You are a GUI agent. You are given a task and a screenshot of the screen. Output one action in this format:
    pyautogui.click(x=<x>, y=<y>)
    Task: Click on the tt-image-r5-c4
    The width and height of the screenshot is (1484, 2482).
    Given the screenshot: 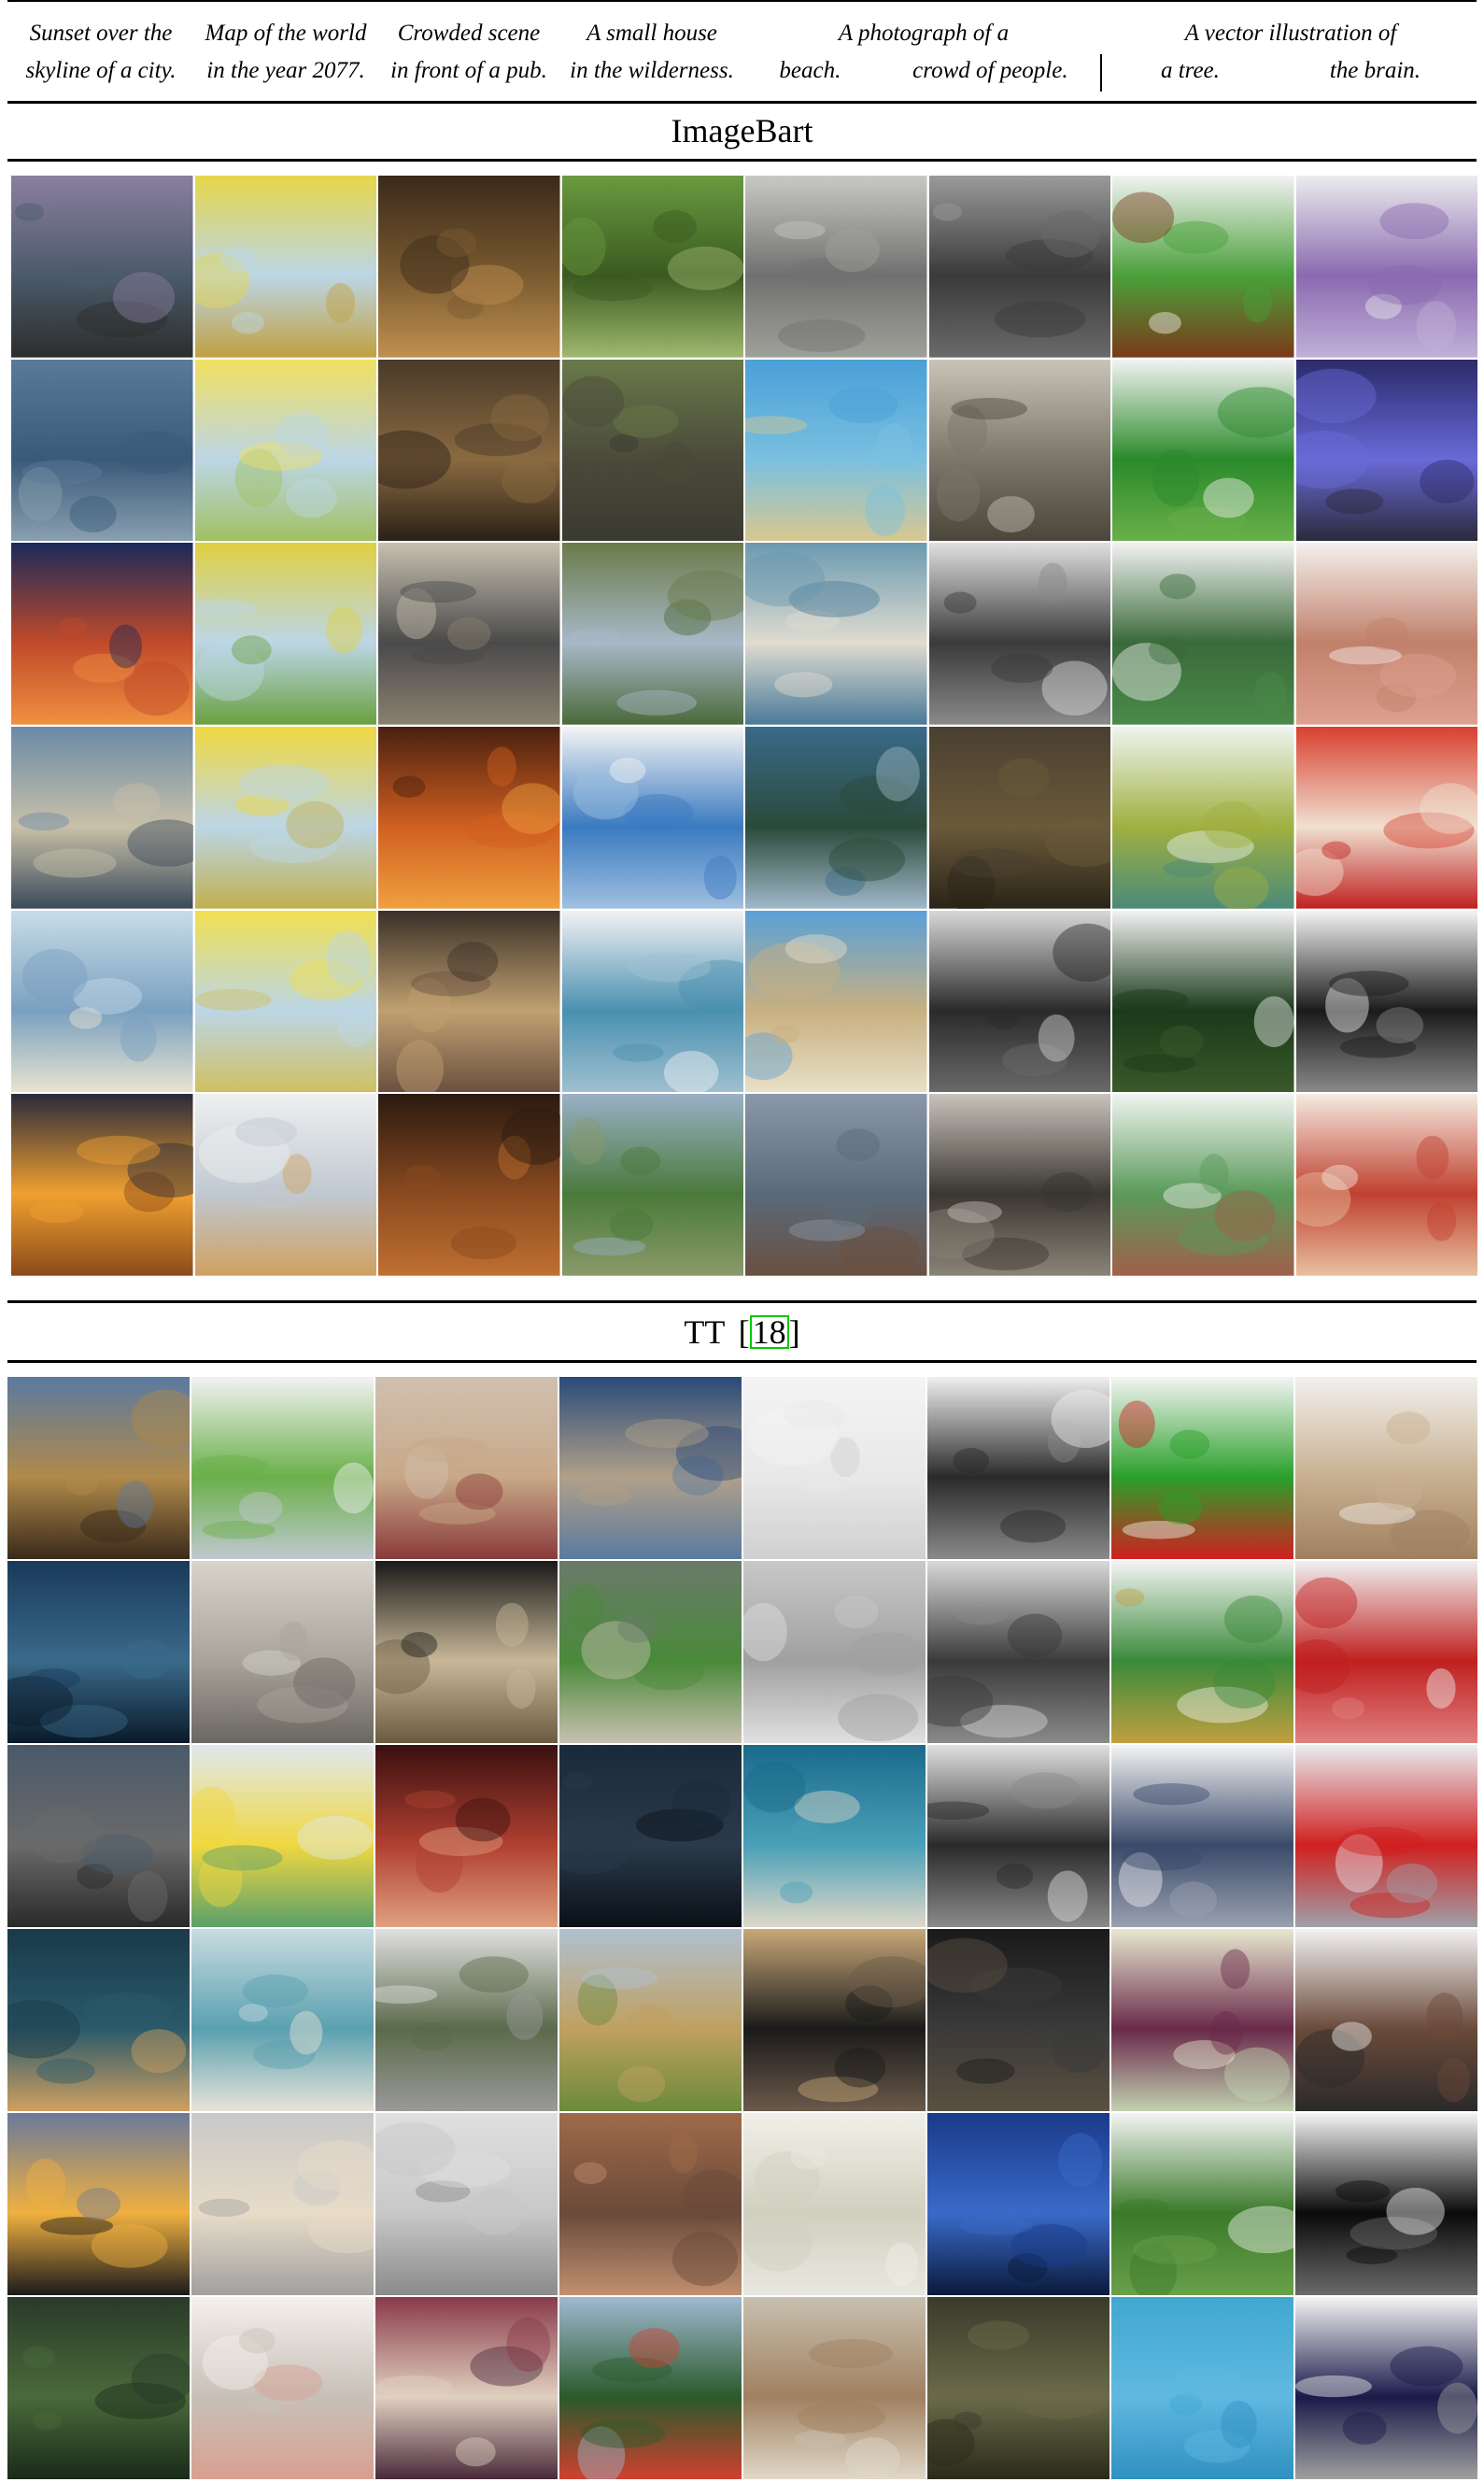 What is the action you would take?
    pyautogui.click(x=650, y=2204)
    